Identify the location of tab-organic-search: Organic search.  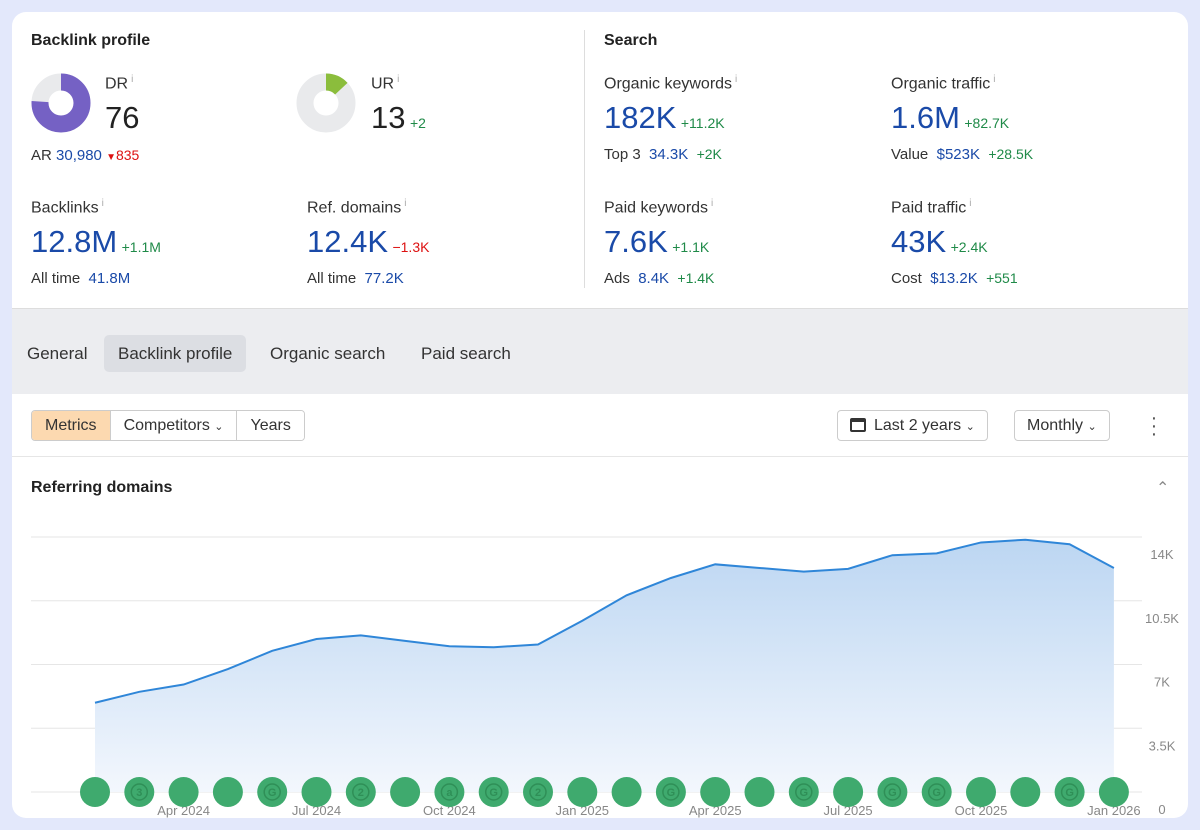
(328, 353).